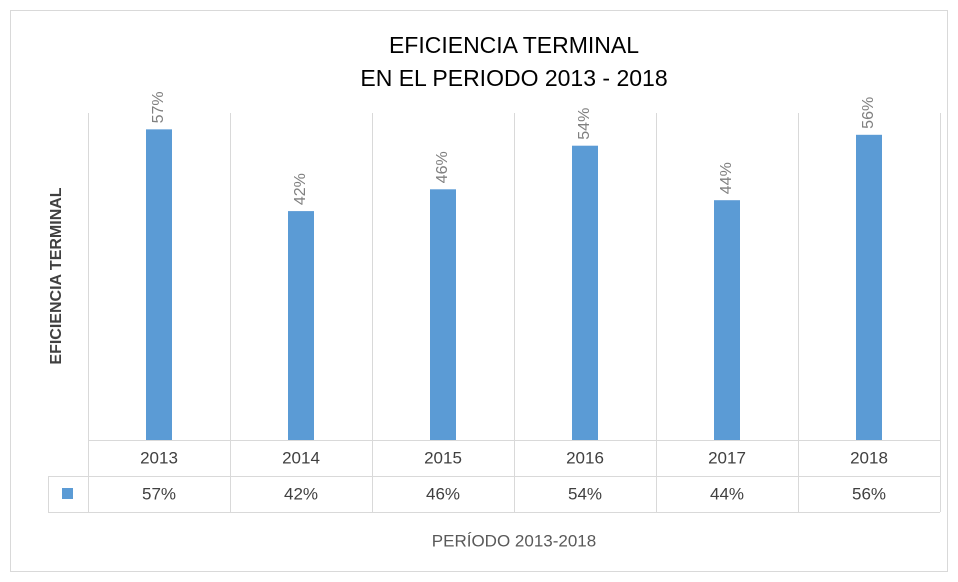  What do you see at coordinates (727, 457) in the screenshot?
I see `x-tick-label: 2017` at bounding box center [727, 457].